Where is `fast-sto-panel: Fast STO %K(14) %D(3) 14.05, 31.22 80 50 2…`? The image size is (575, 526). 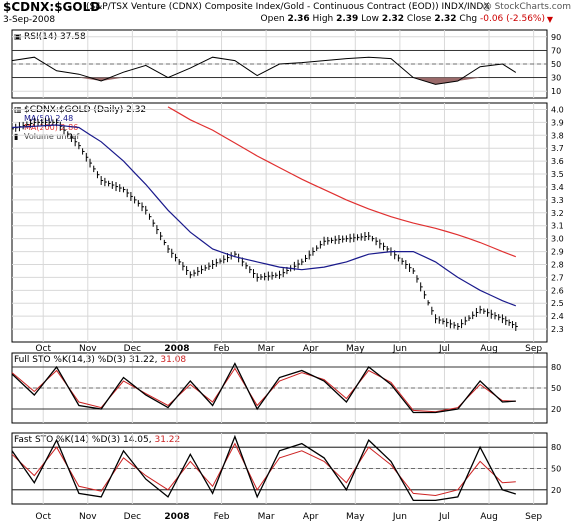
fast-sto-panel: Fast STO %K(14) %D(3) 14.05, 31.22 80 50 2… is located at coordinates (286, 468).